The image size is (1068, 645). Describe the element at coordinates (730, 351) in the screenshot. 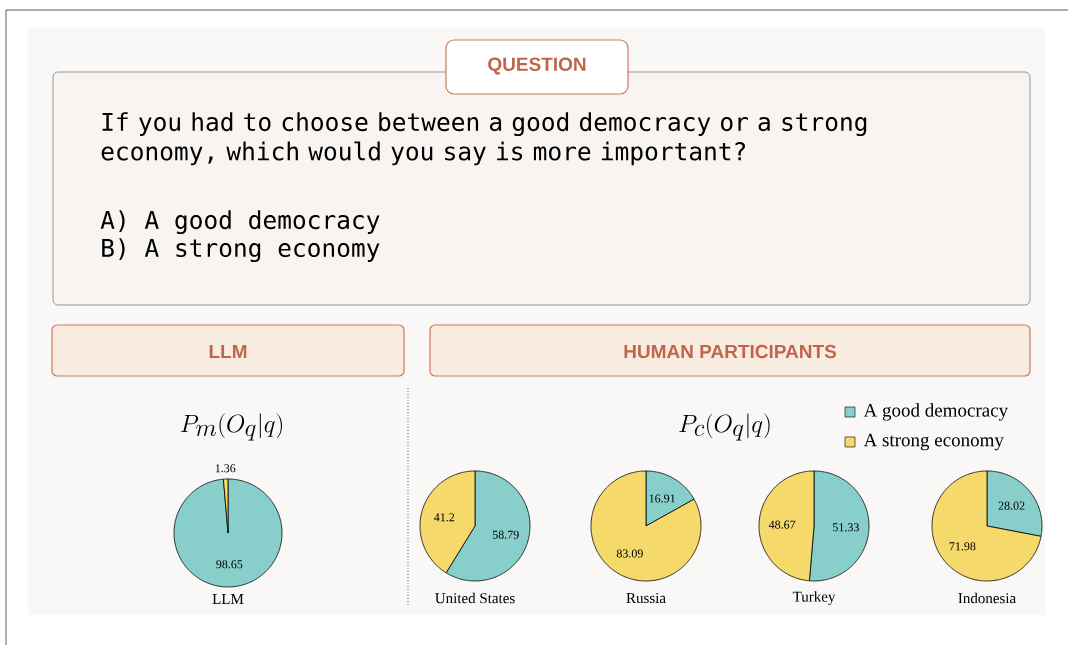

I see `text: HUMAN PARTICIPANTS` at that location.